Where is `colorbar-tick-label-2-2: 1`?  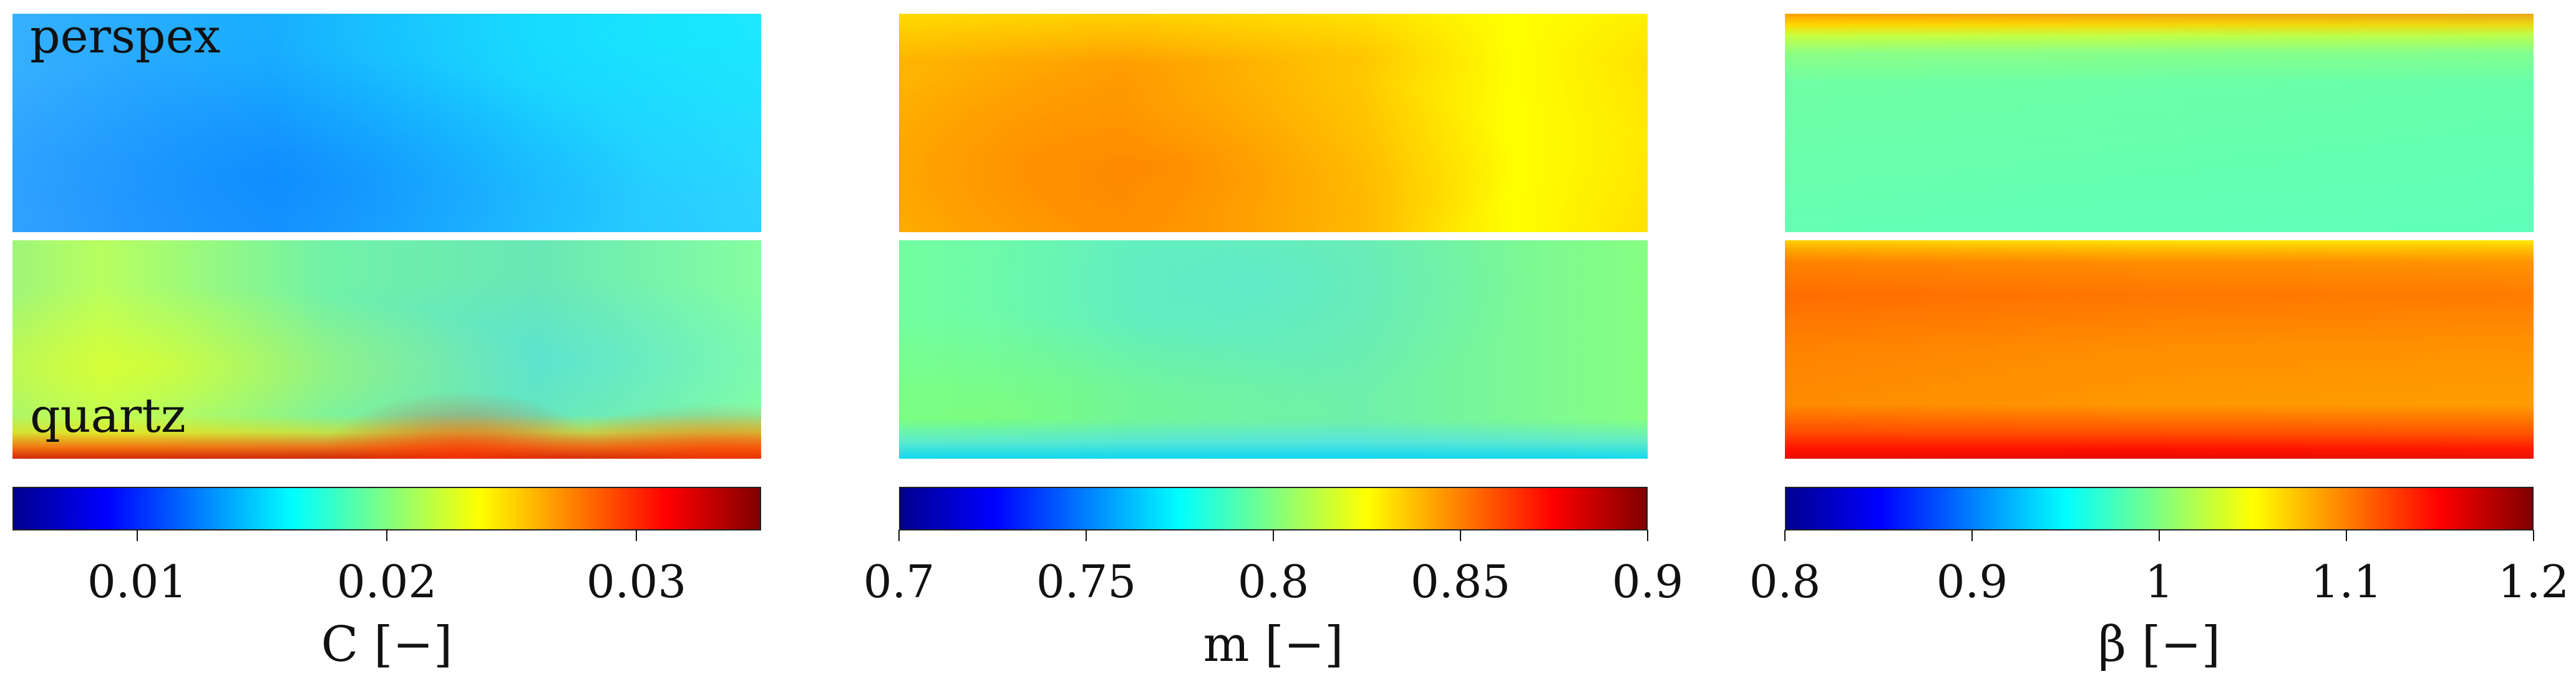 colorbar-tick-label-2-2: 1 is located at coordinates (2159, 581).